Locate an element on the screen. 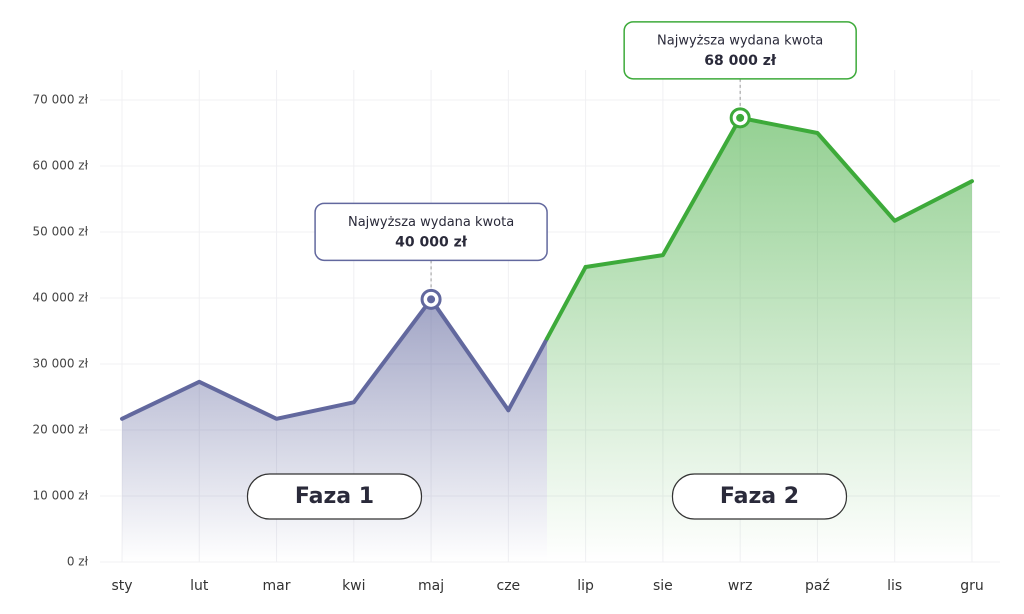  annotation-value: 40 000 zł is located at coordinates (431, 242).